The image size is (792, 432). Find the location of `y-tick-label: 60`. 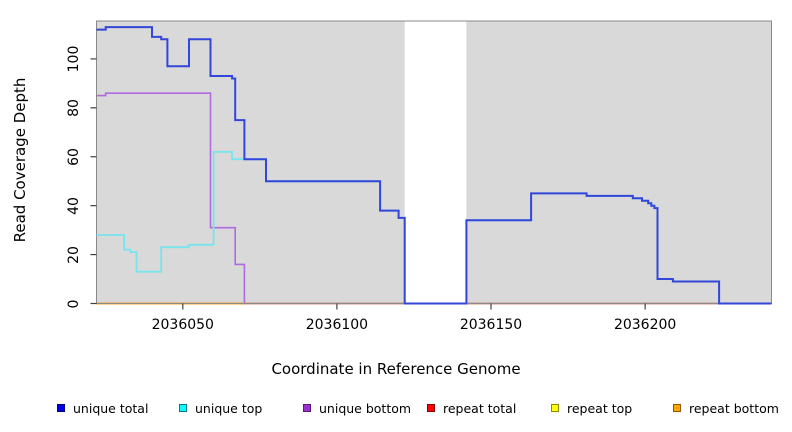

y-tick-label: 60 is located at coordinates (74, 156).